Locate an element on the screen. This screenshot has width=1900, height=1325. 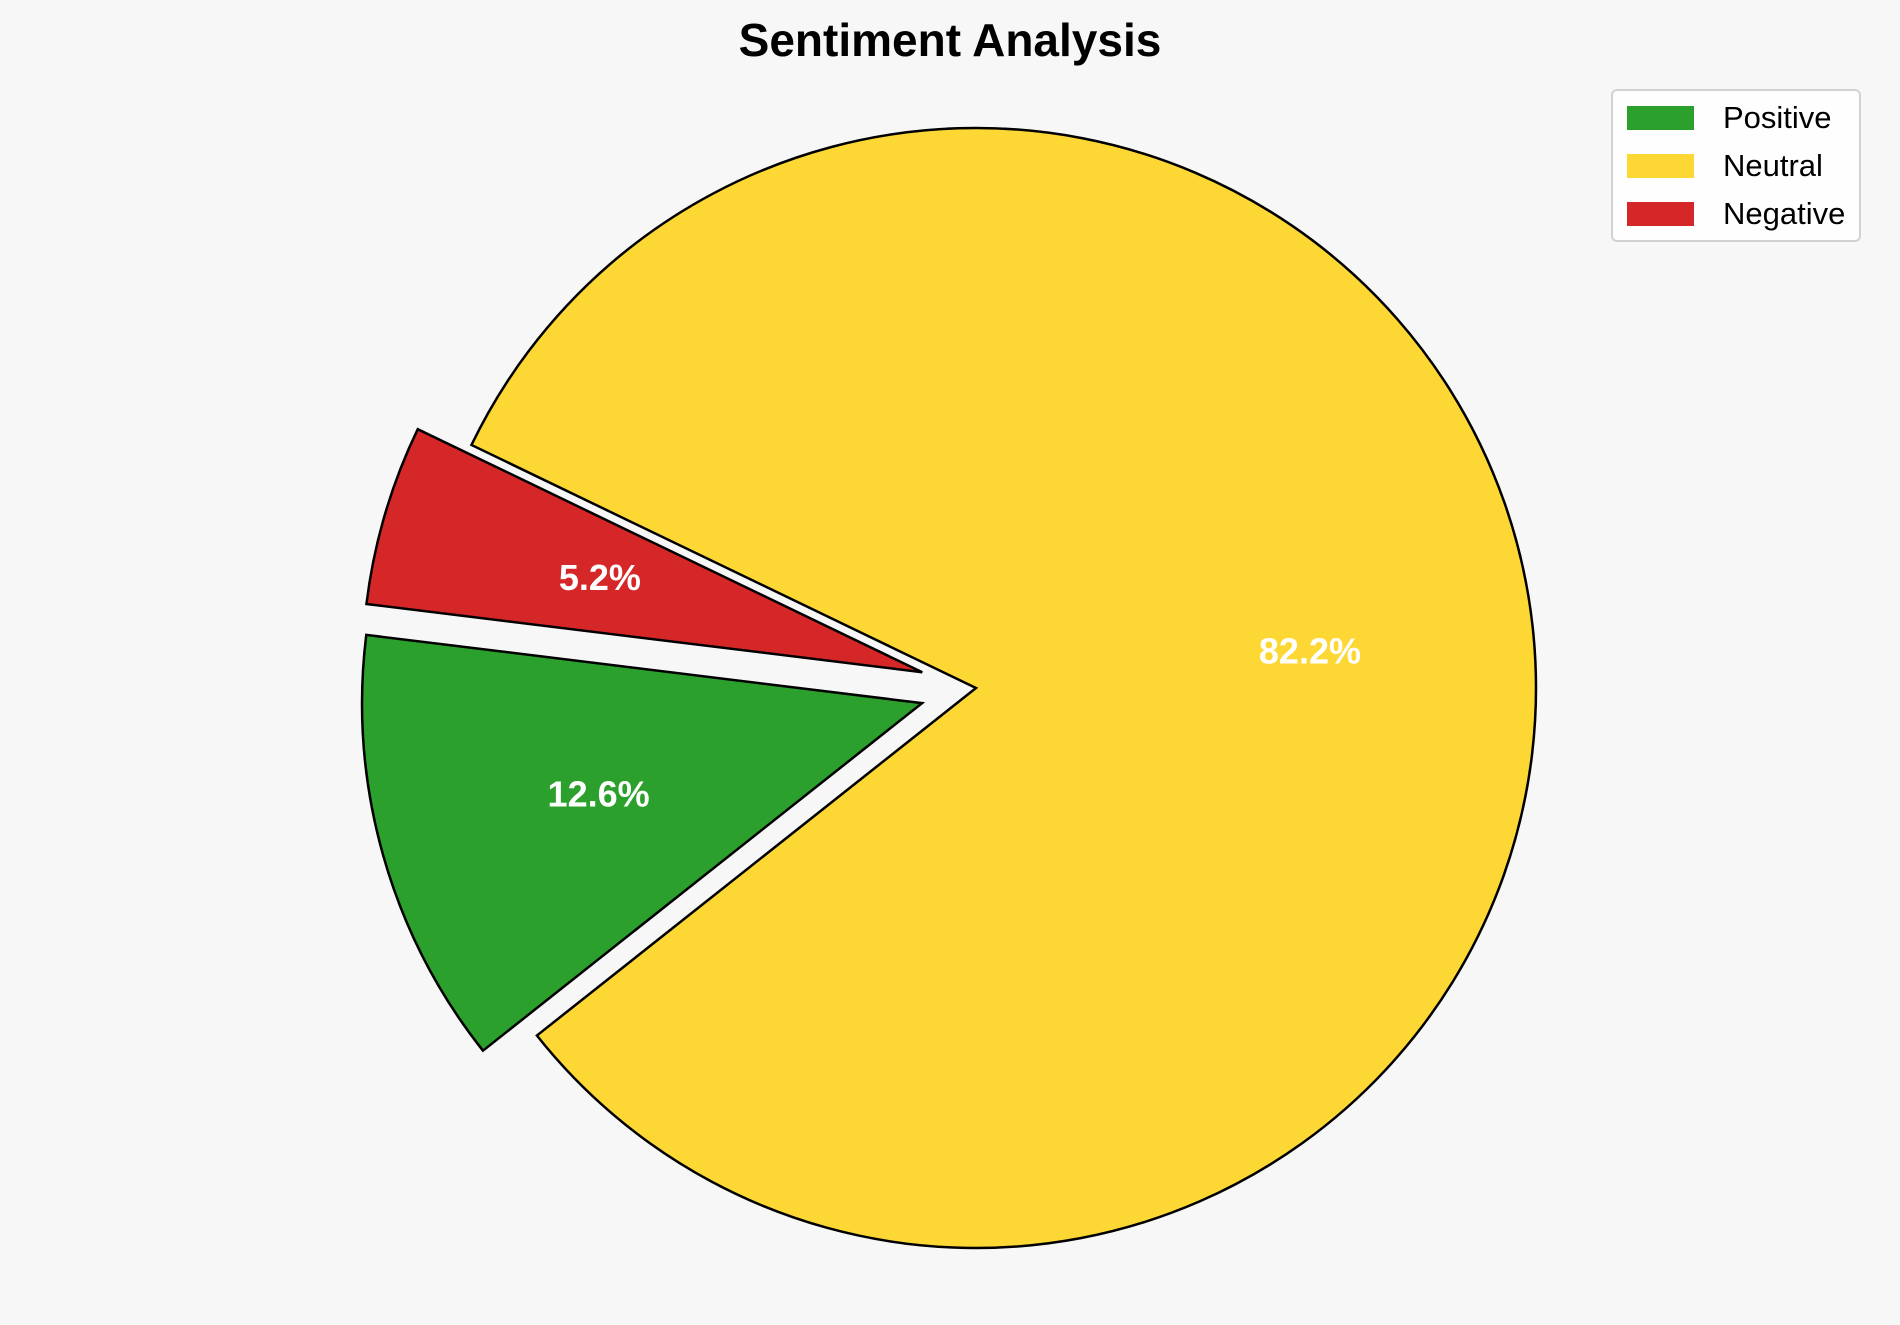
legend-item-negative: Negative is located at coordinates (1736, 213).